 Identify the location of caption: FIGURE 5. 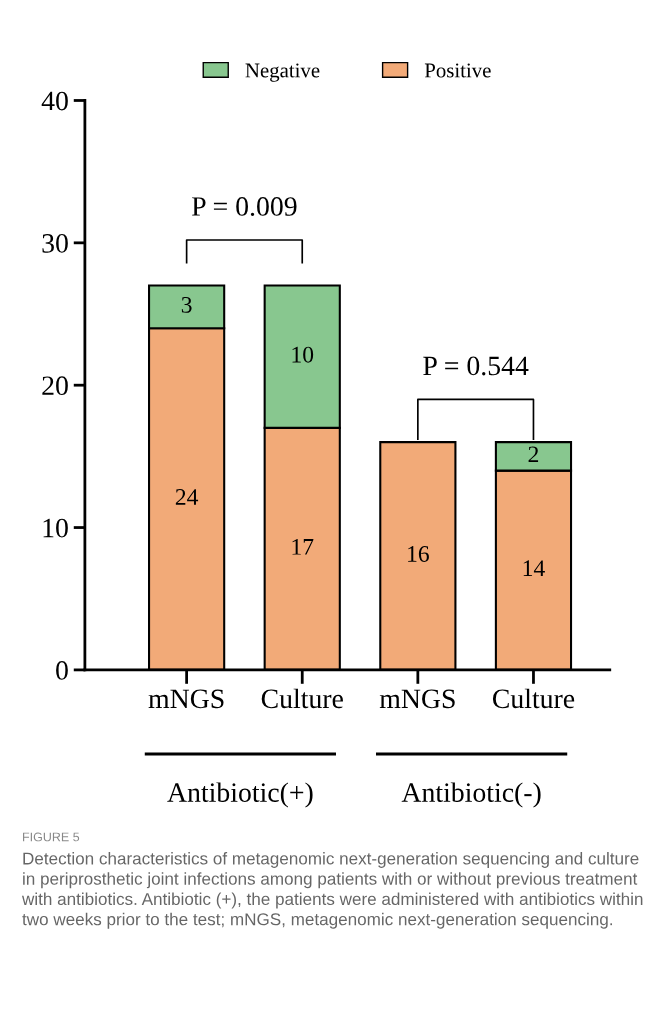
(51, 837).